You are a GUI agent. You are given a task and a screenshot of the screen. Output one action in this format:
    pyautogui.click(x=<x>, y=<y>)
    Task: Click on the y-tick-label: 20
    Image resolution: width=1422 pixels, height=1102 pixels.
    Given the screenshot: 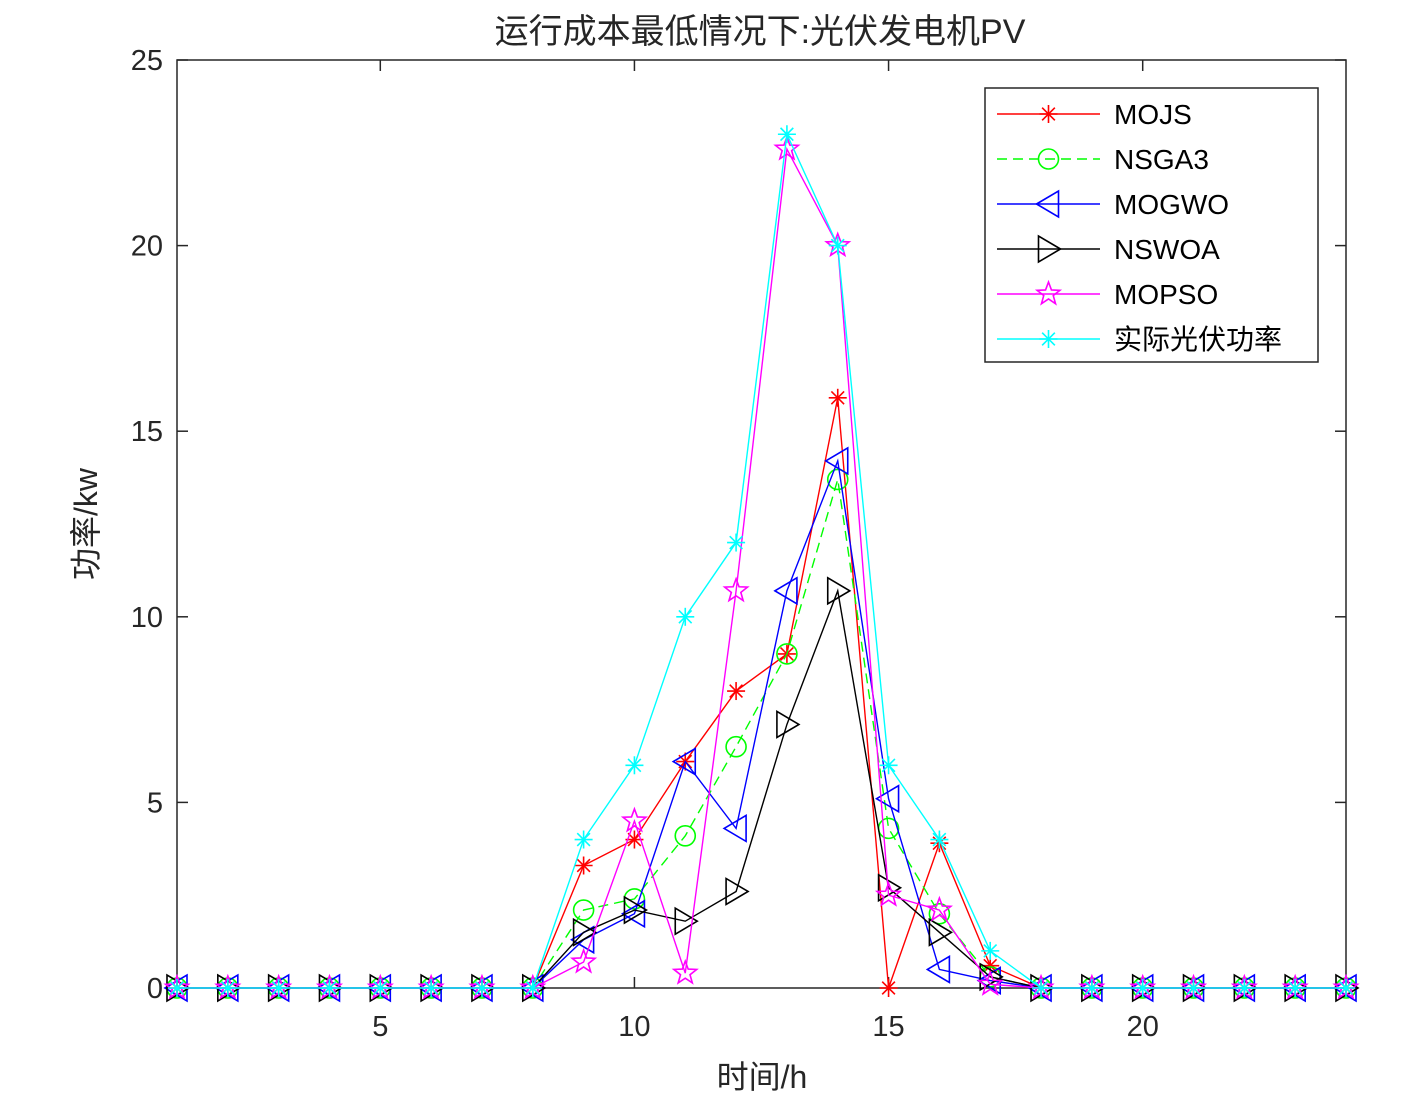 What is the action you would take?
    pyautogui.click(x=147, y=247)
    